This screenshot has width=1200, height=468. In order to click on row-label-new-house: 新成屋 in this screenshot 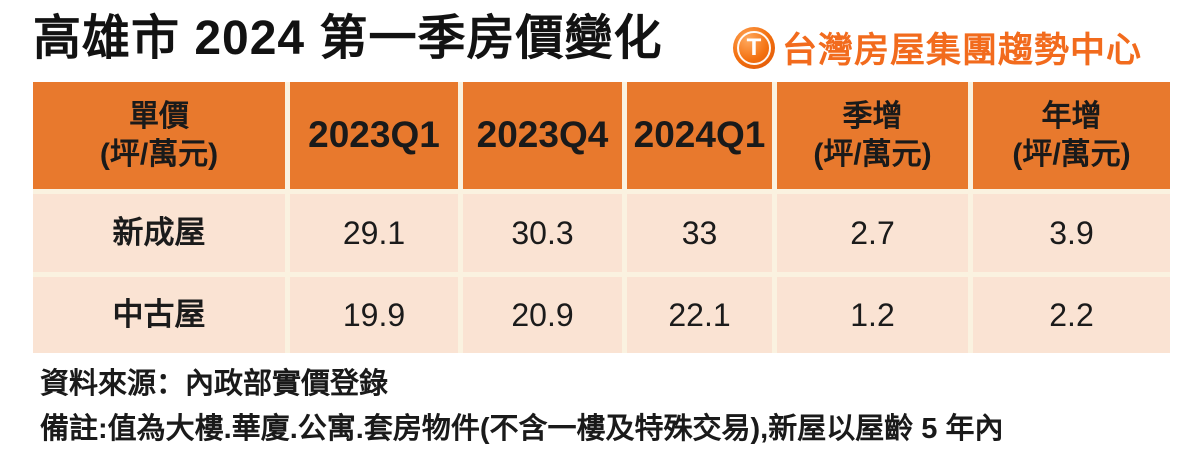, I will do `click(159, 233)`.